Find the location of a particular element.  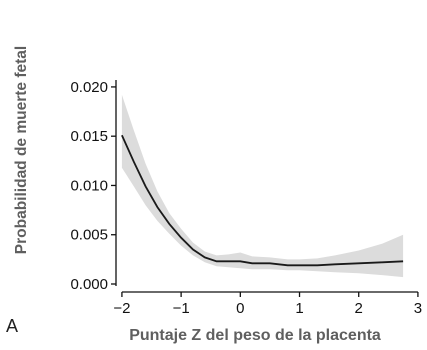

y-axis-label: Probabilidad de muerte fetal is located at coordinates (21, 150).